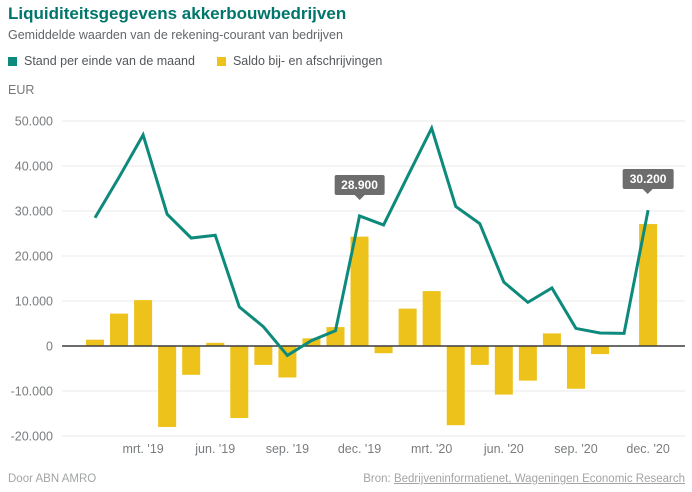  I want to click on footer-credit: Door ABN AMRO, so click(52, 479).